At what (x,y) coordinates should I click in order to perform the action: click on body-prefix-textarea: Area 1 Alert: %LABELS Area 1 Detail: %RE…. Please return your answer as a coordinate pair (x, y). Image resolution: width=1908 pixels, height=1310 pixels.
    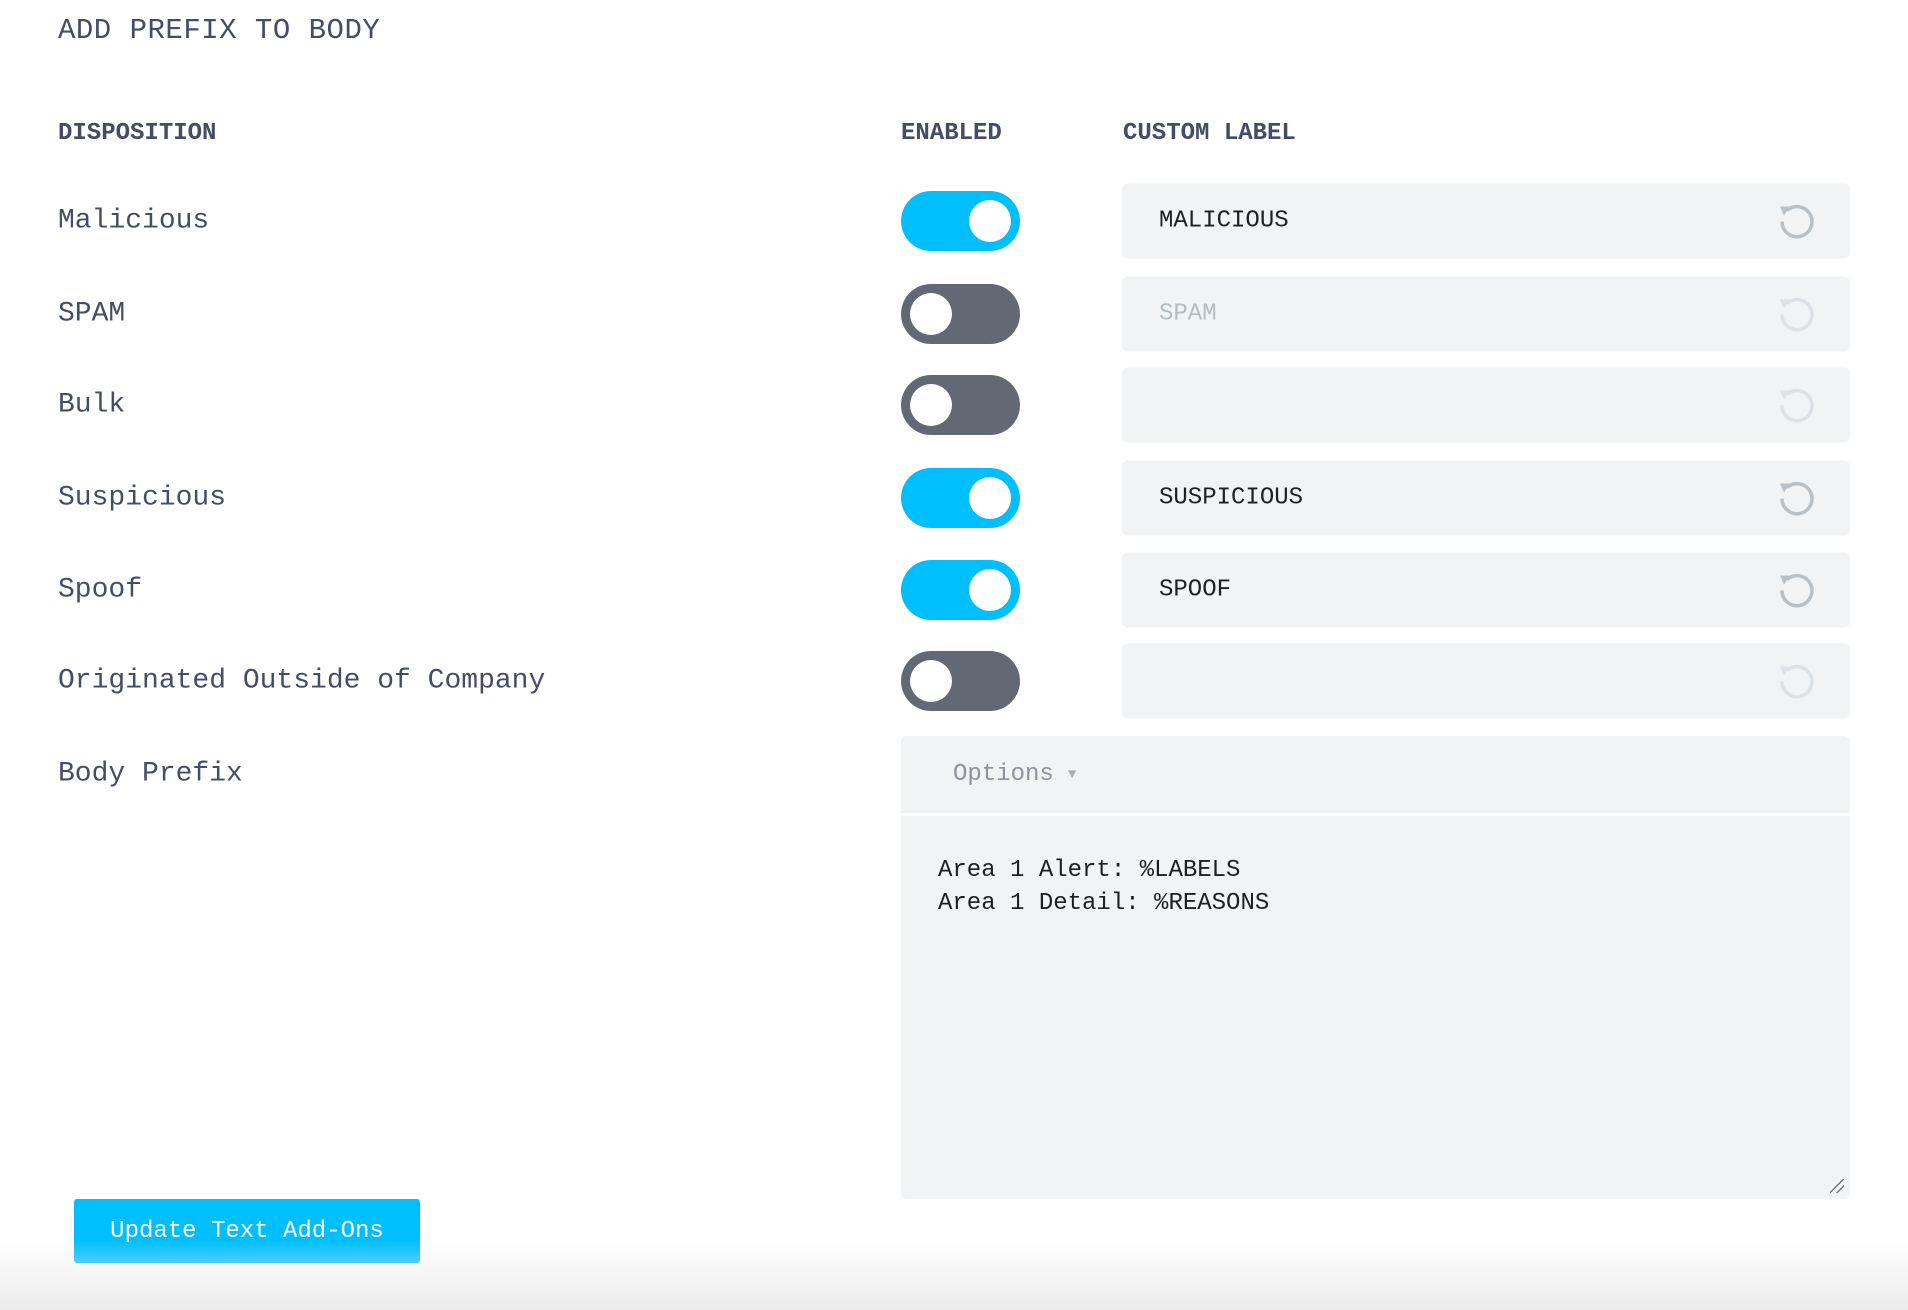
    Looking at the image, I should click on (1375, 1007).